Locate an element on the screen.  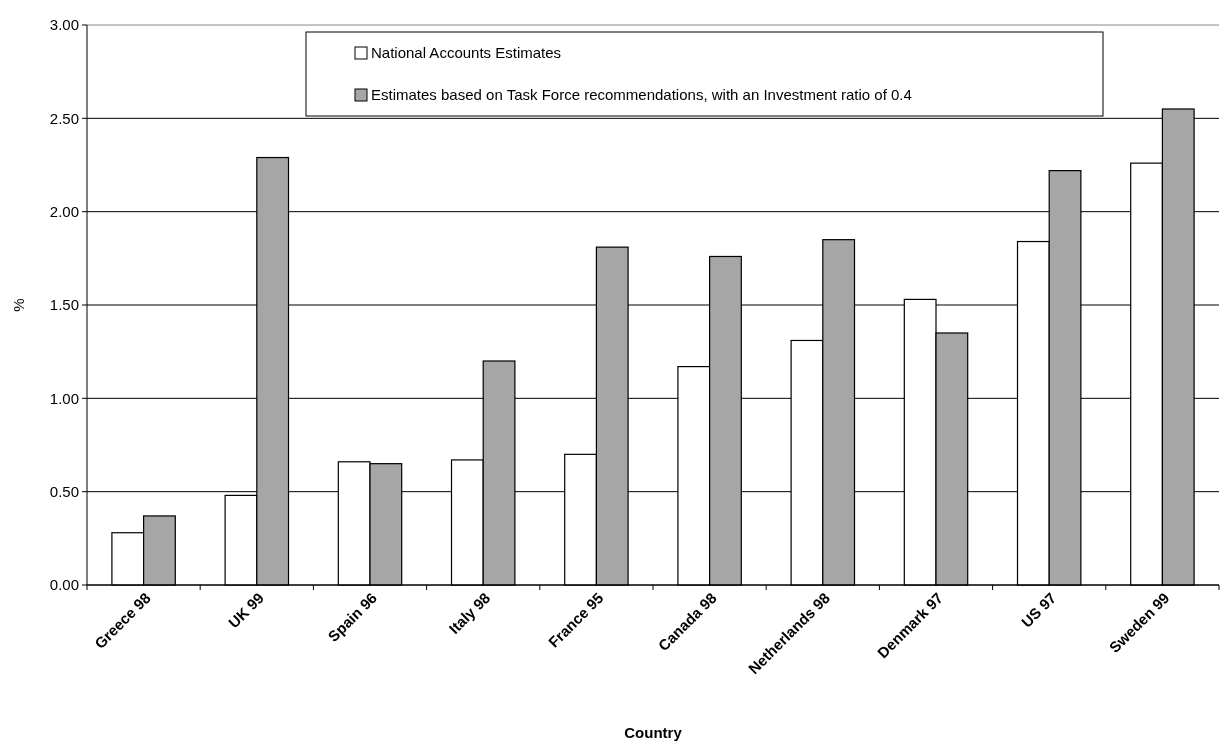
y-tick-label: 1.50 is located at coordinates (64, 305).